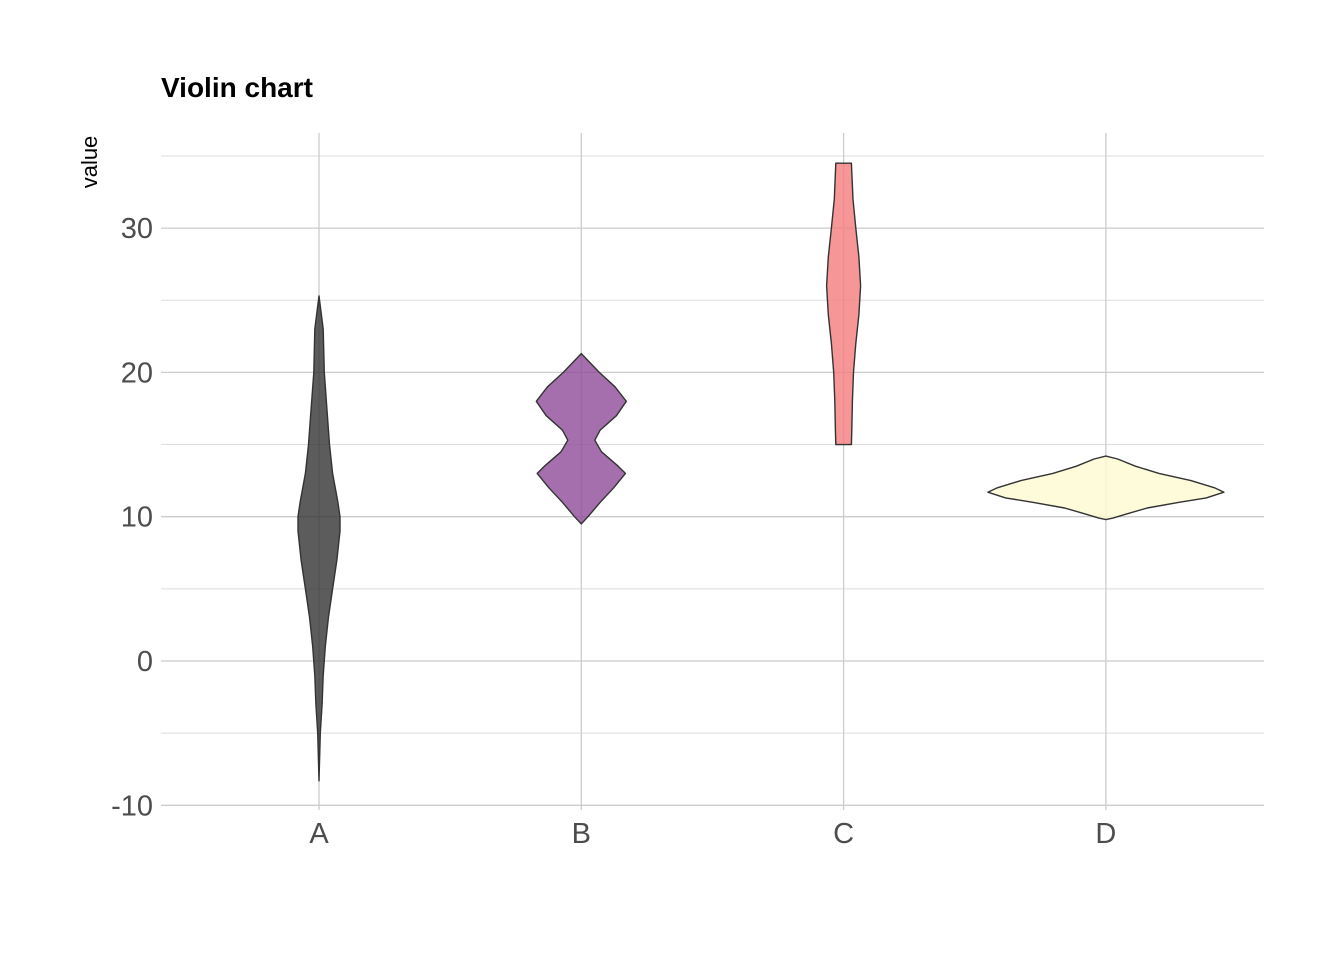  Describe the element at coordinates (1105, 834) in the screenshot. I see `x-tick-label: D` at that location.